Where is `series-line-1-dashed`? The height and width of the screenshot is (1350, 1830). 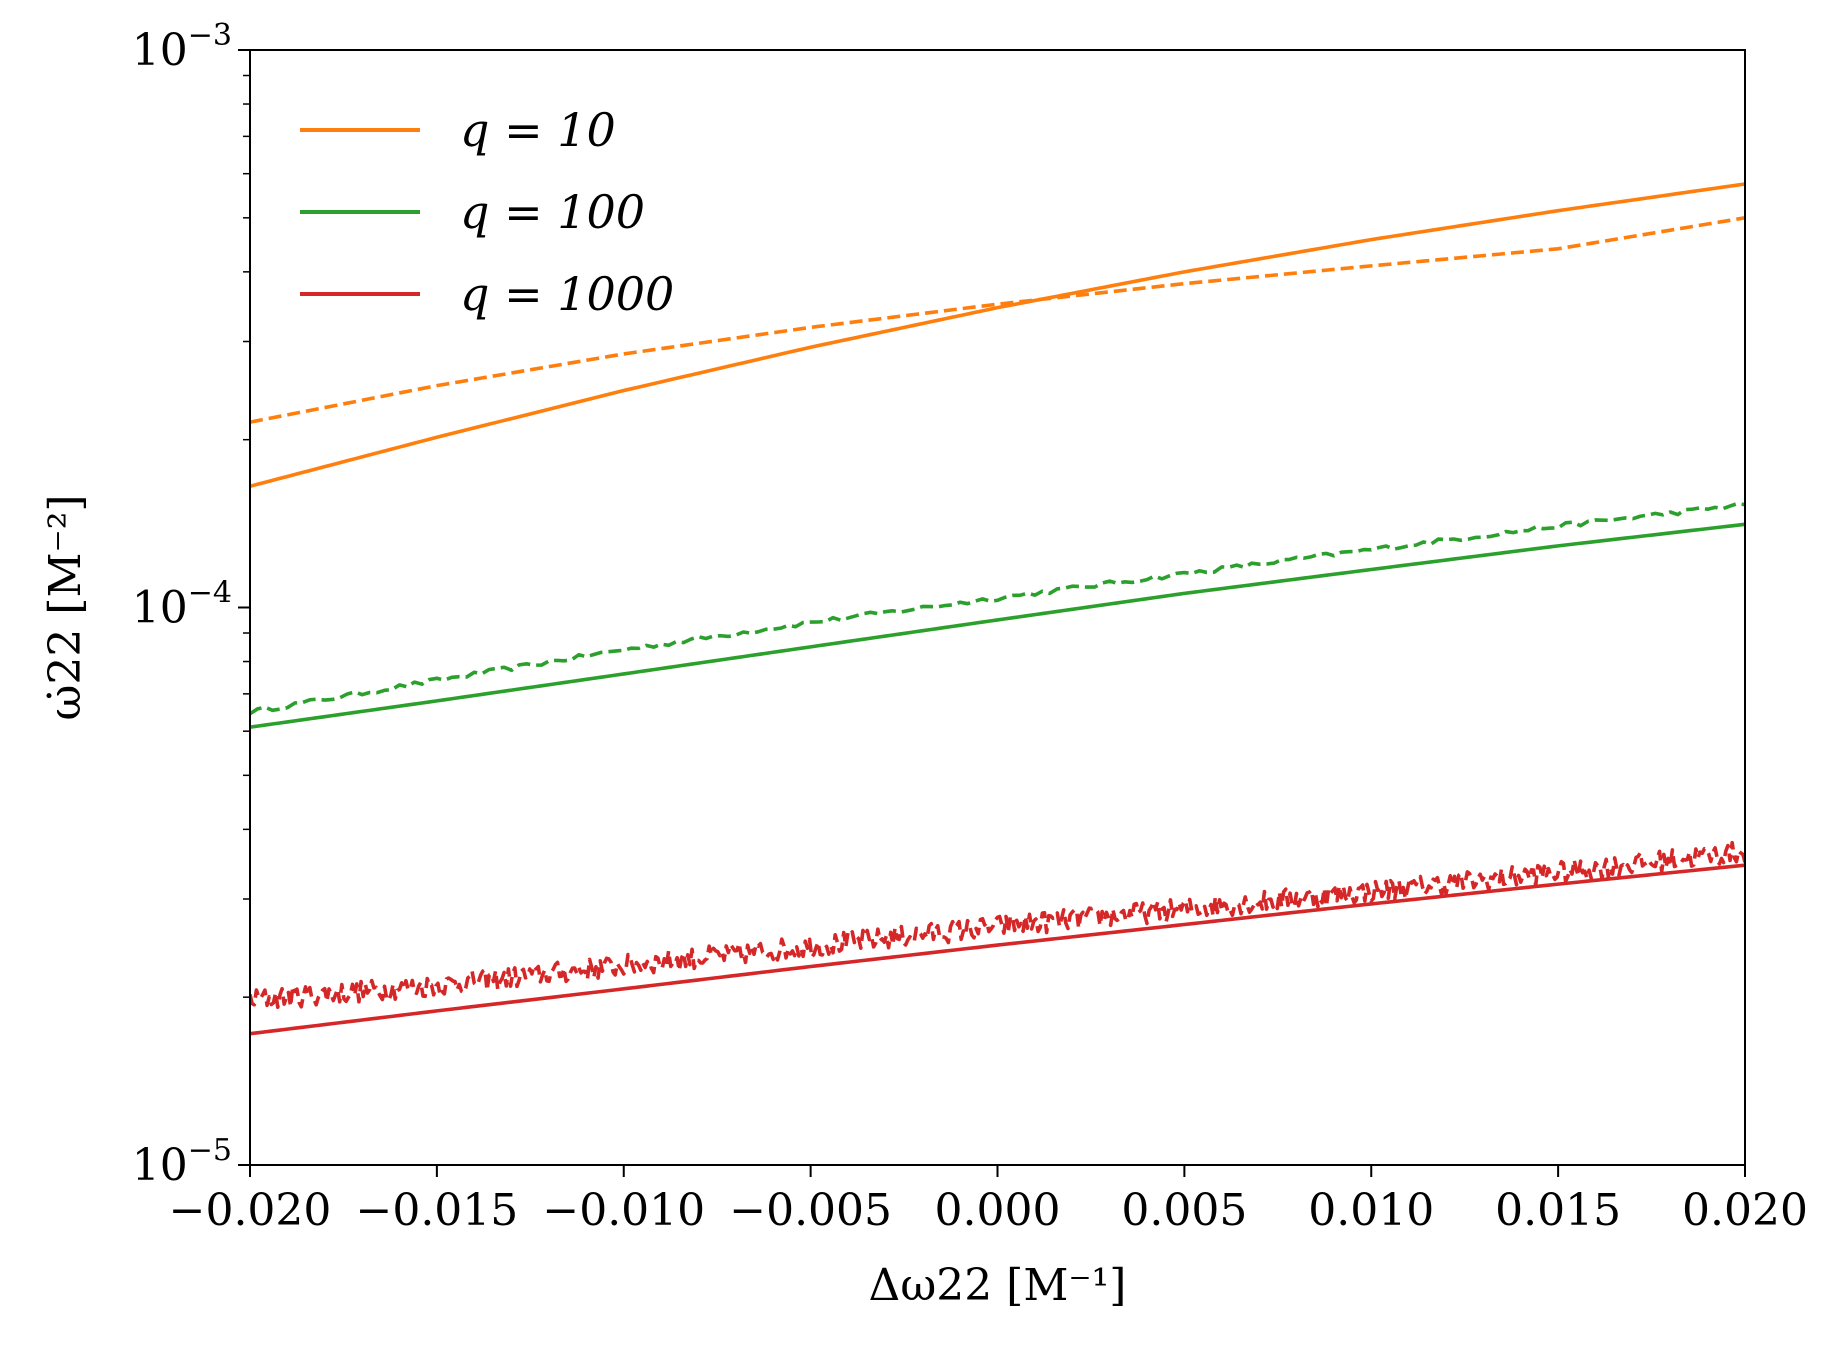 series-line-1-dashed is located at coordinates (997, 320).